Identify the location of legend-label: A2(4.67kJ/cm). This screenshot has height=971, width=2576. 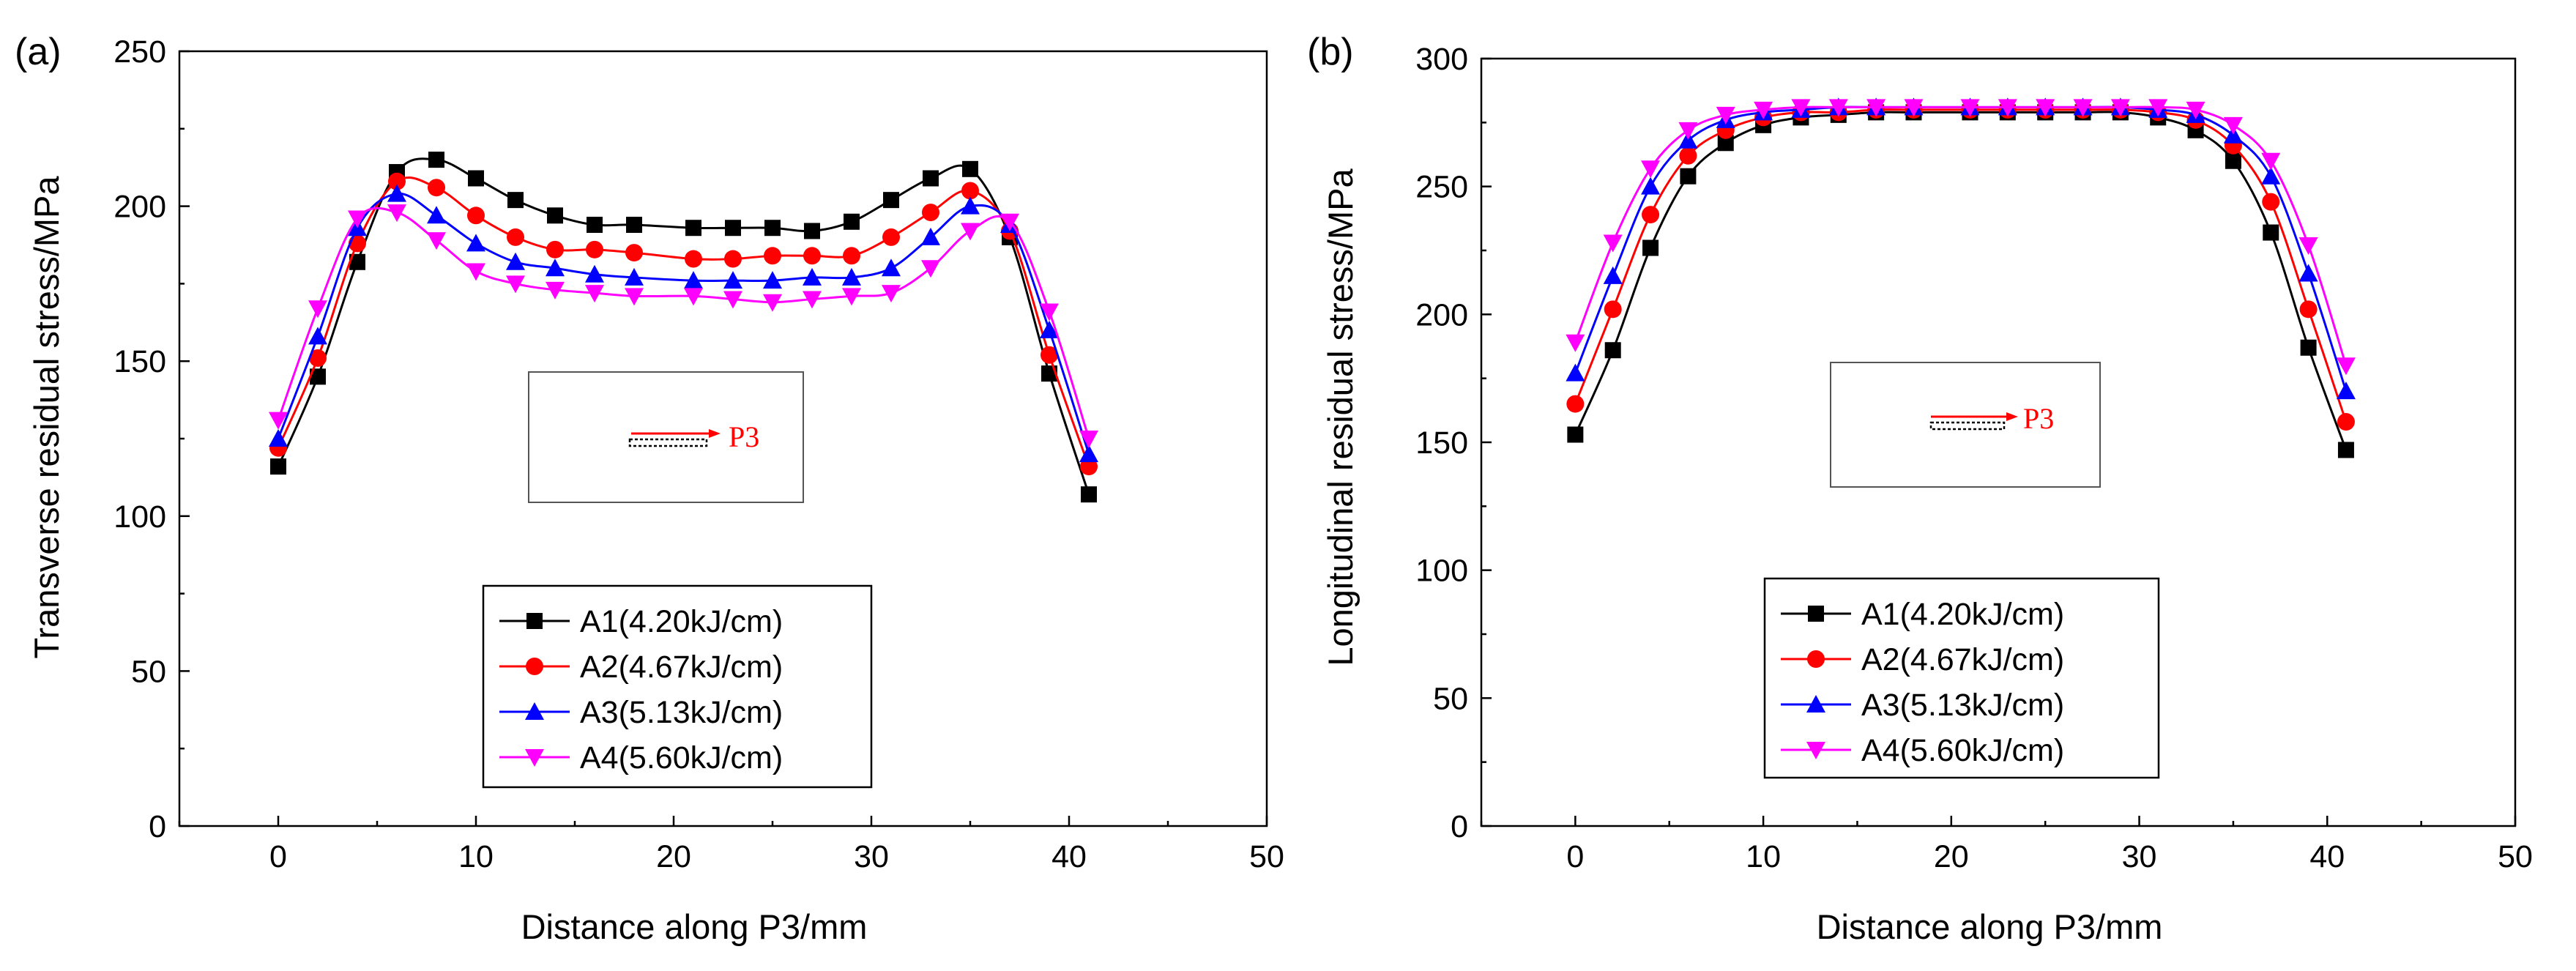
(1962, 659).